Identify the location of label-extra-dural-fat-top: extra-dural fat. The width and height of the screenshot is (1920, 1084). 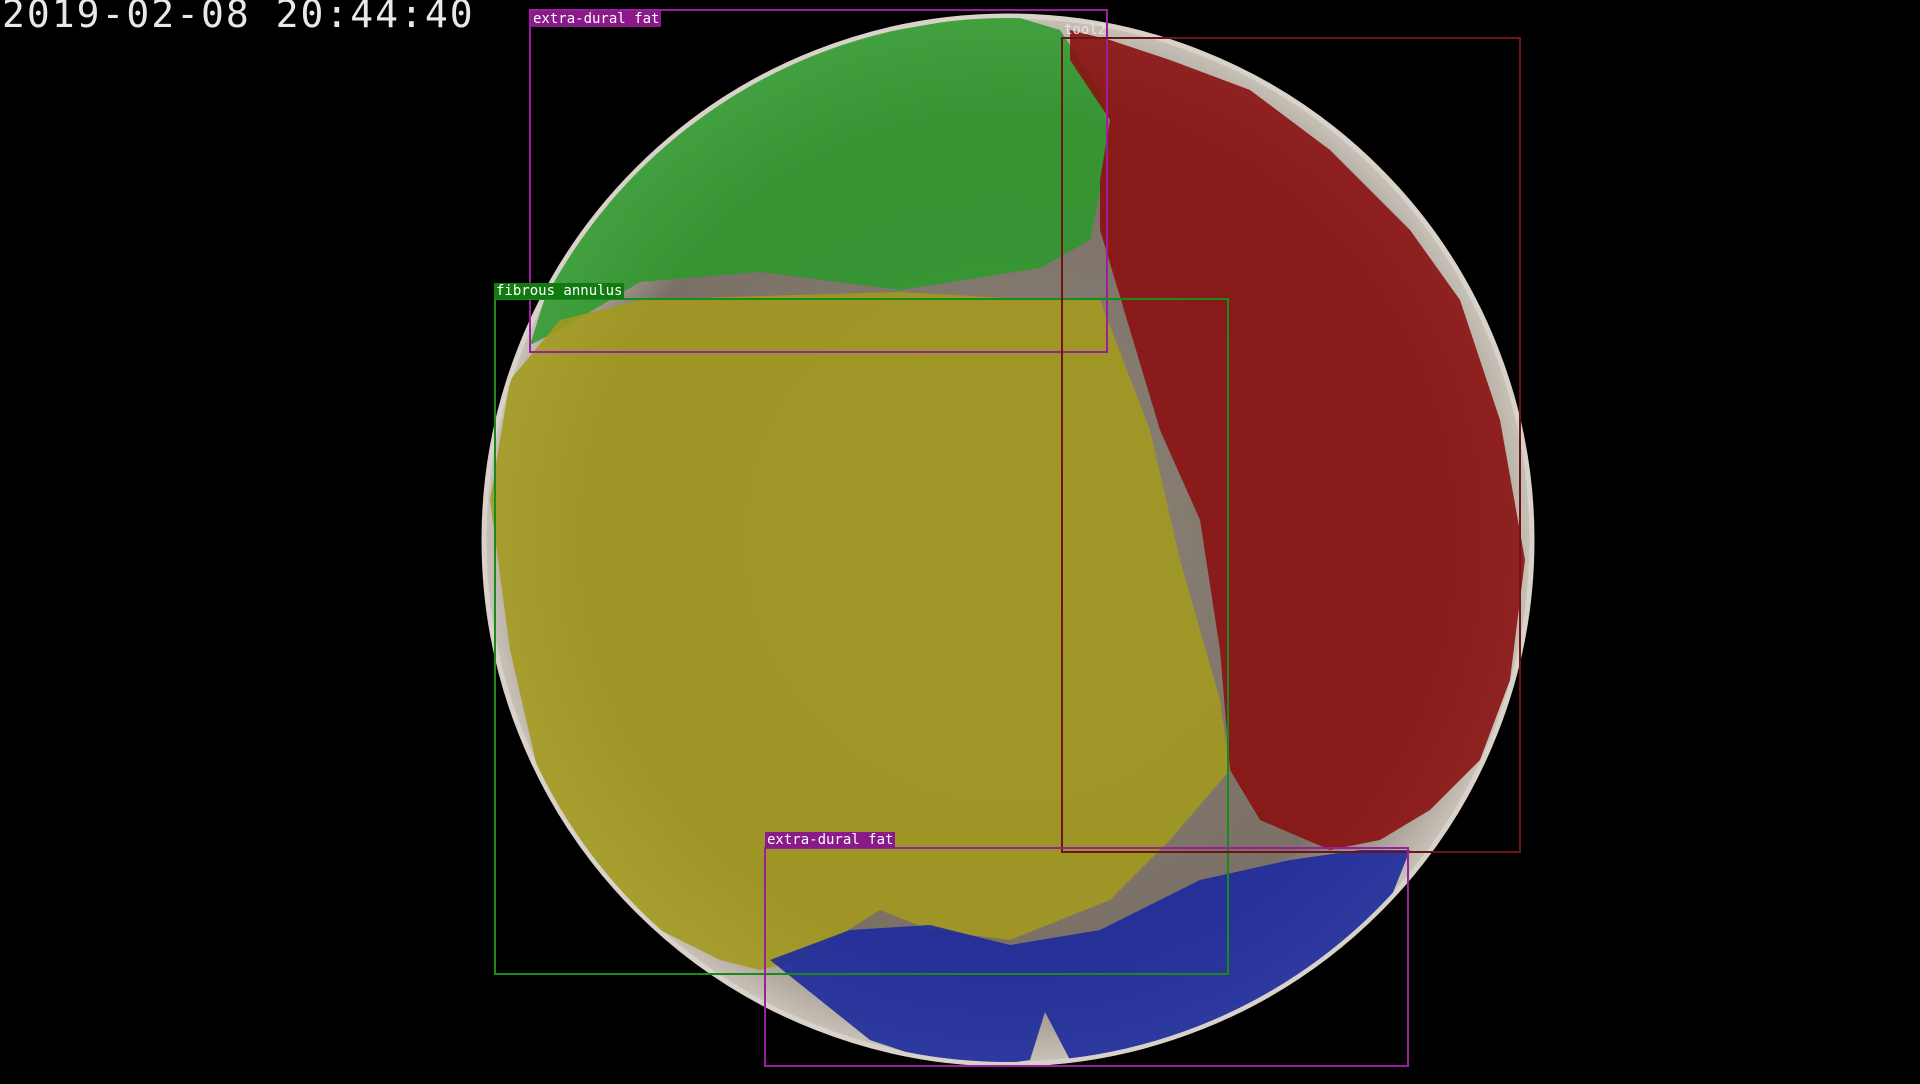
(596, 19).